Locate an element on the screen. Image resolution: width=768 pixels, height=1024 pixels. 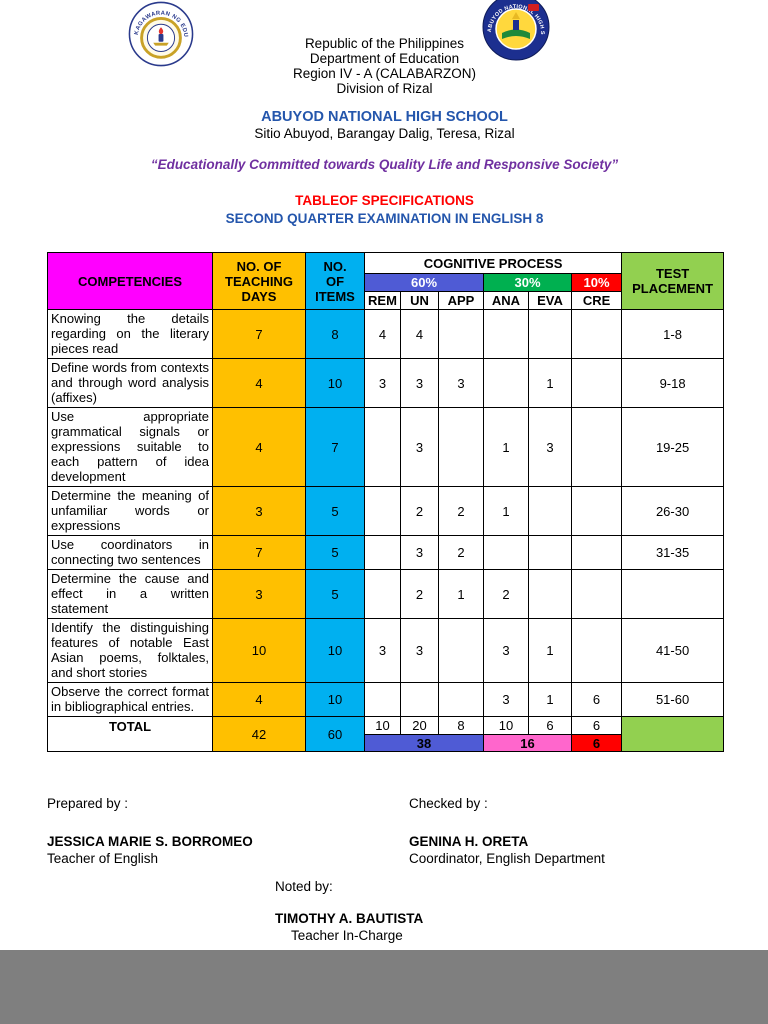
col-header-10-percent: 10% is located at coordinates (596, 282).